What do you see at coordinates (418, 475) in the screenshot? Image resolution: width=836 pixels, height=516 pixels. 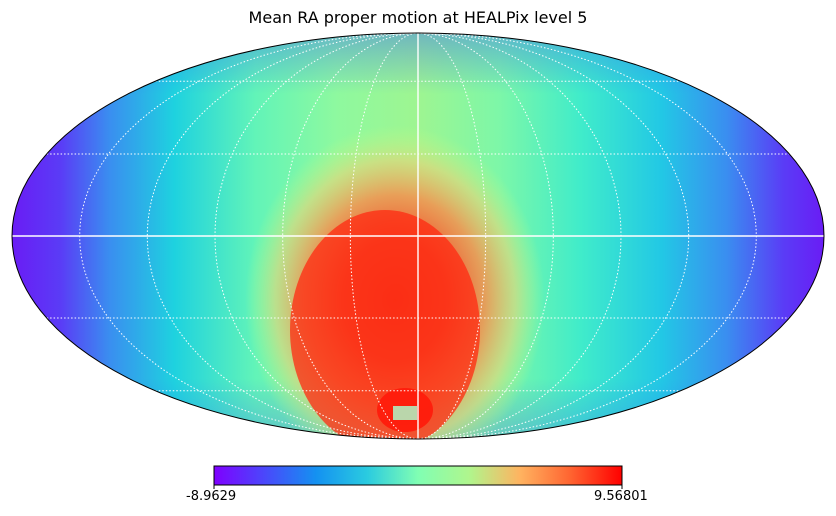 I see `colorbar` at bounding box center [418, 475].